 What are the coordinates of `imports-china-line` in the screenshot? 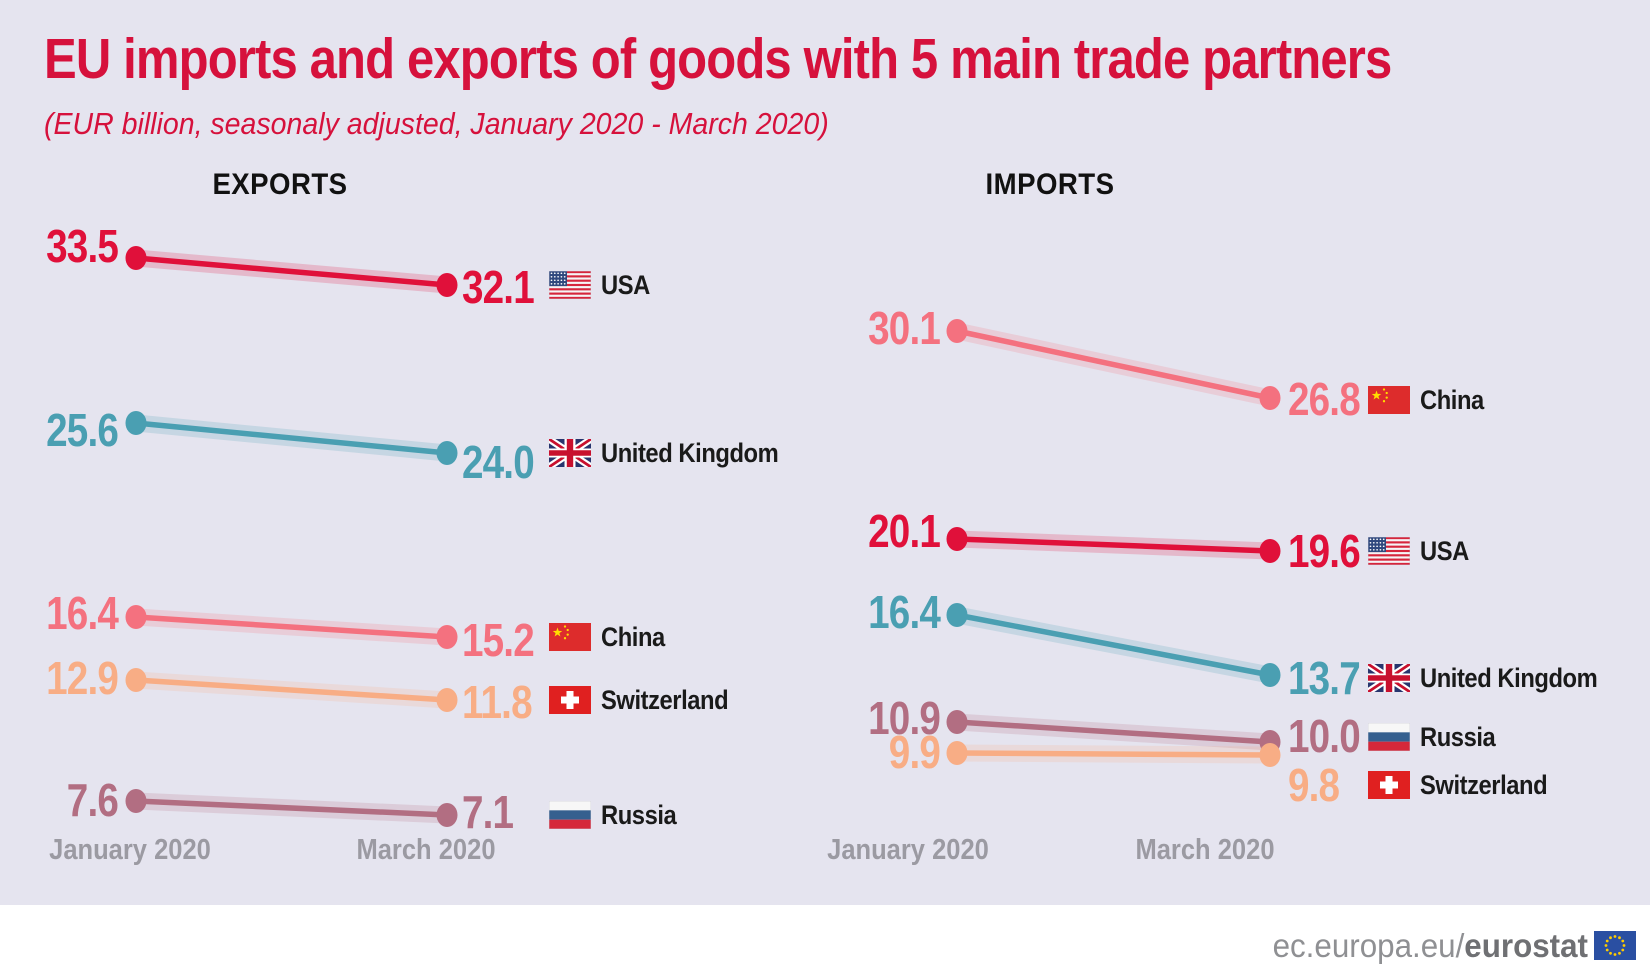 It's located at (1113, 364).